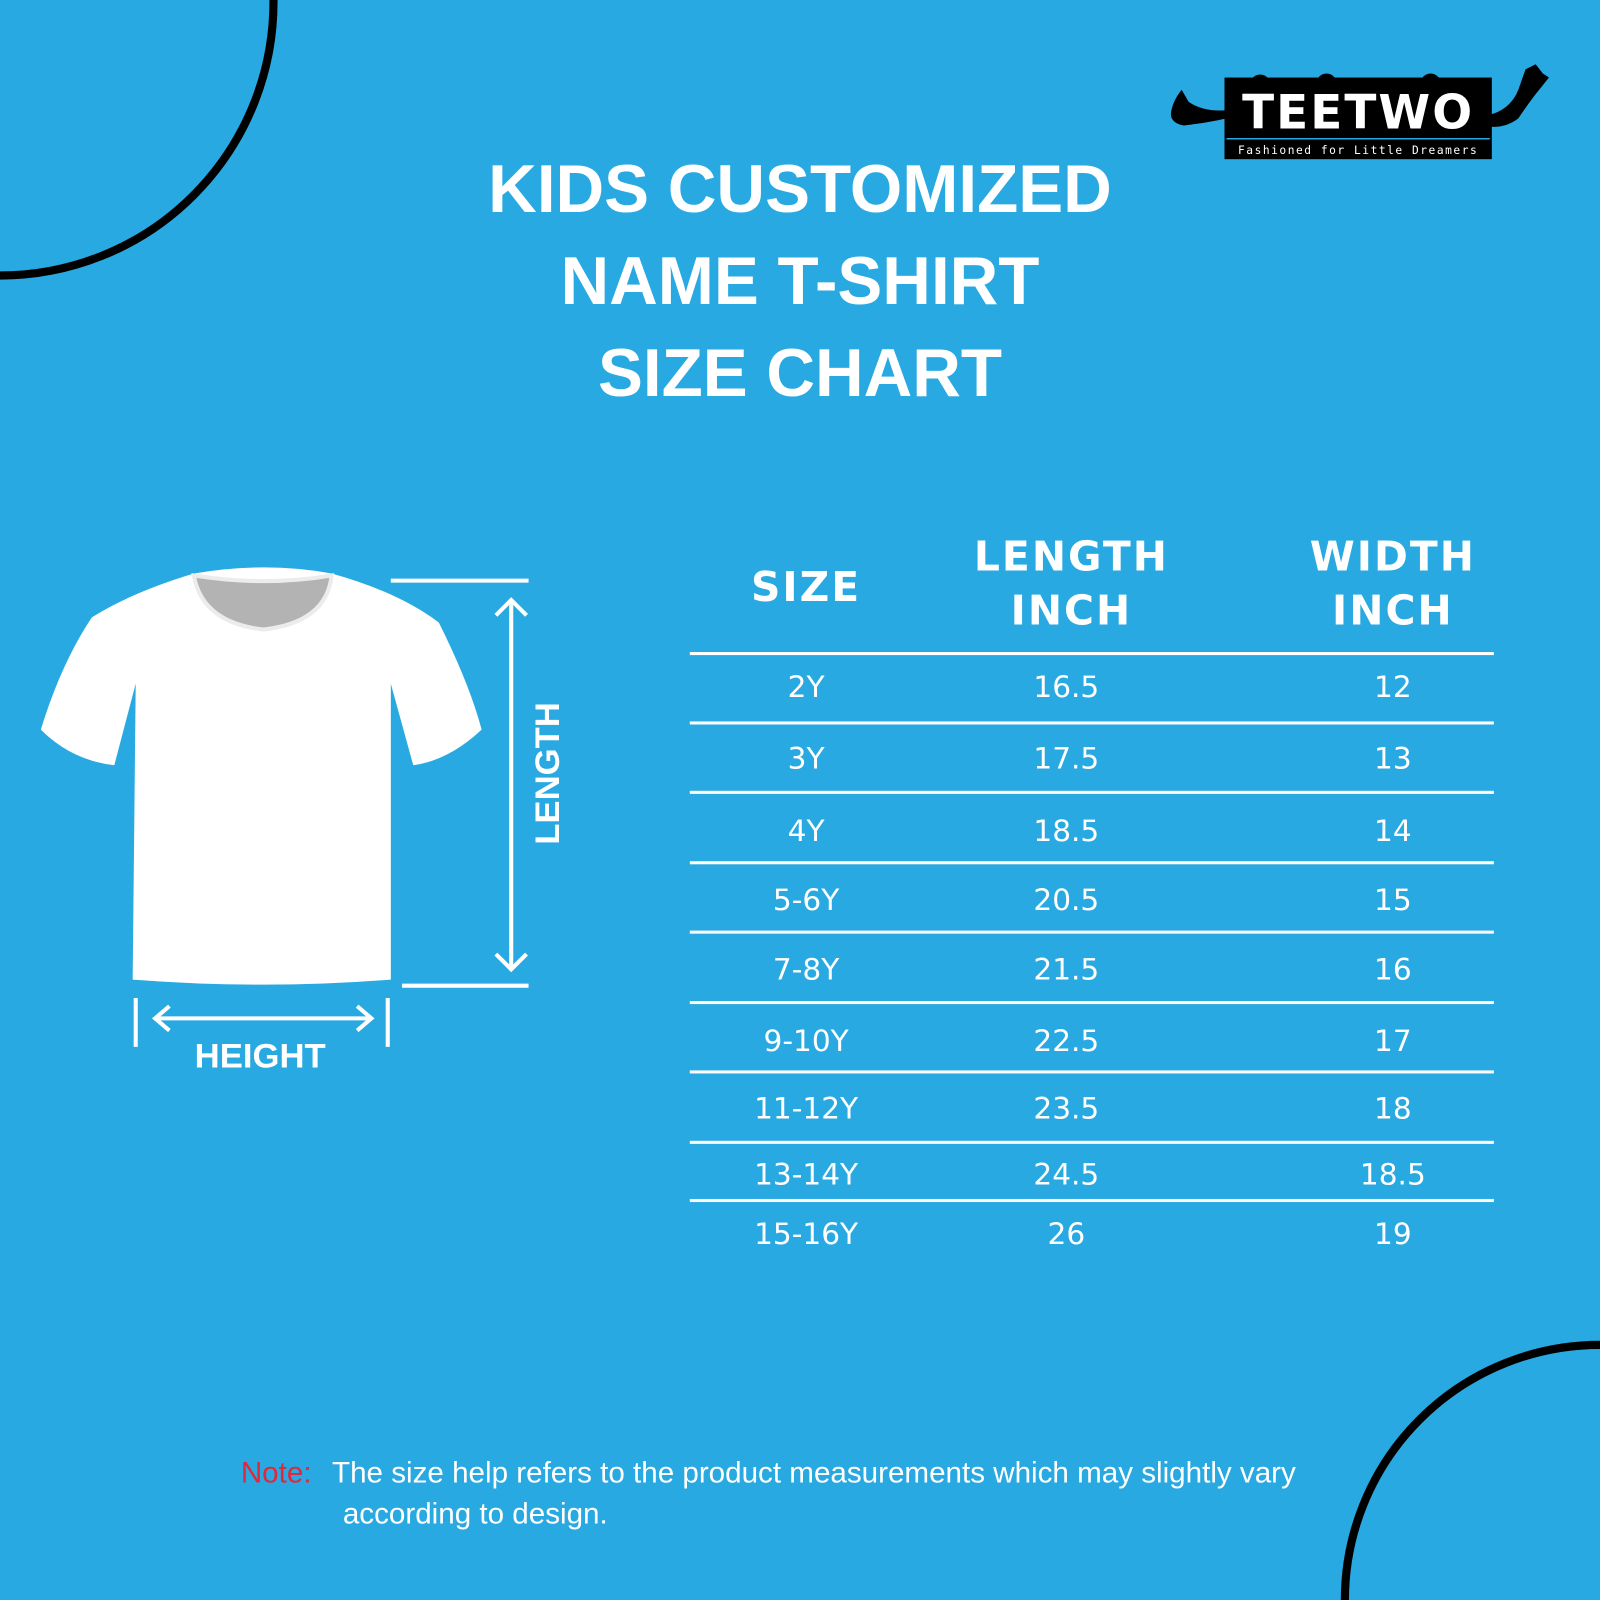 This screenshot has width=1600, height=1600. I want to click on table-cell: 12, so click(1393, 687).